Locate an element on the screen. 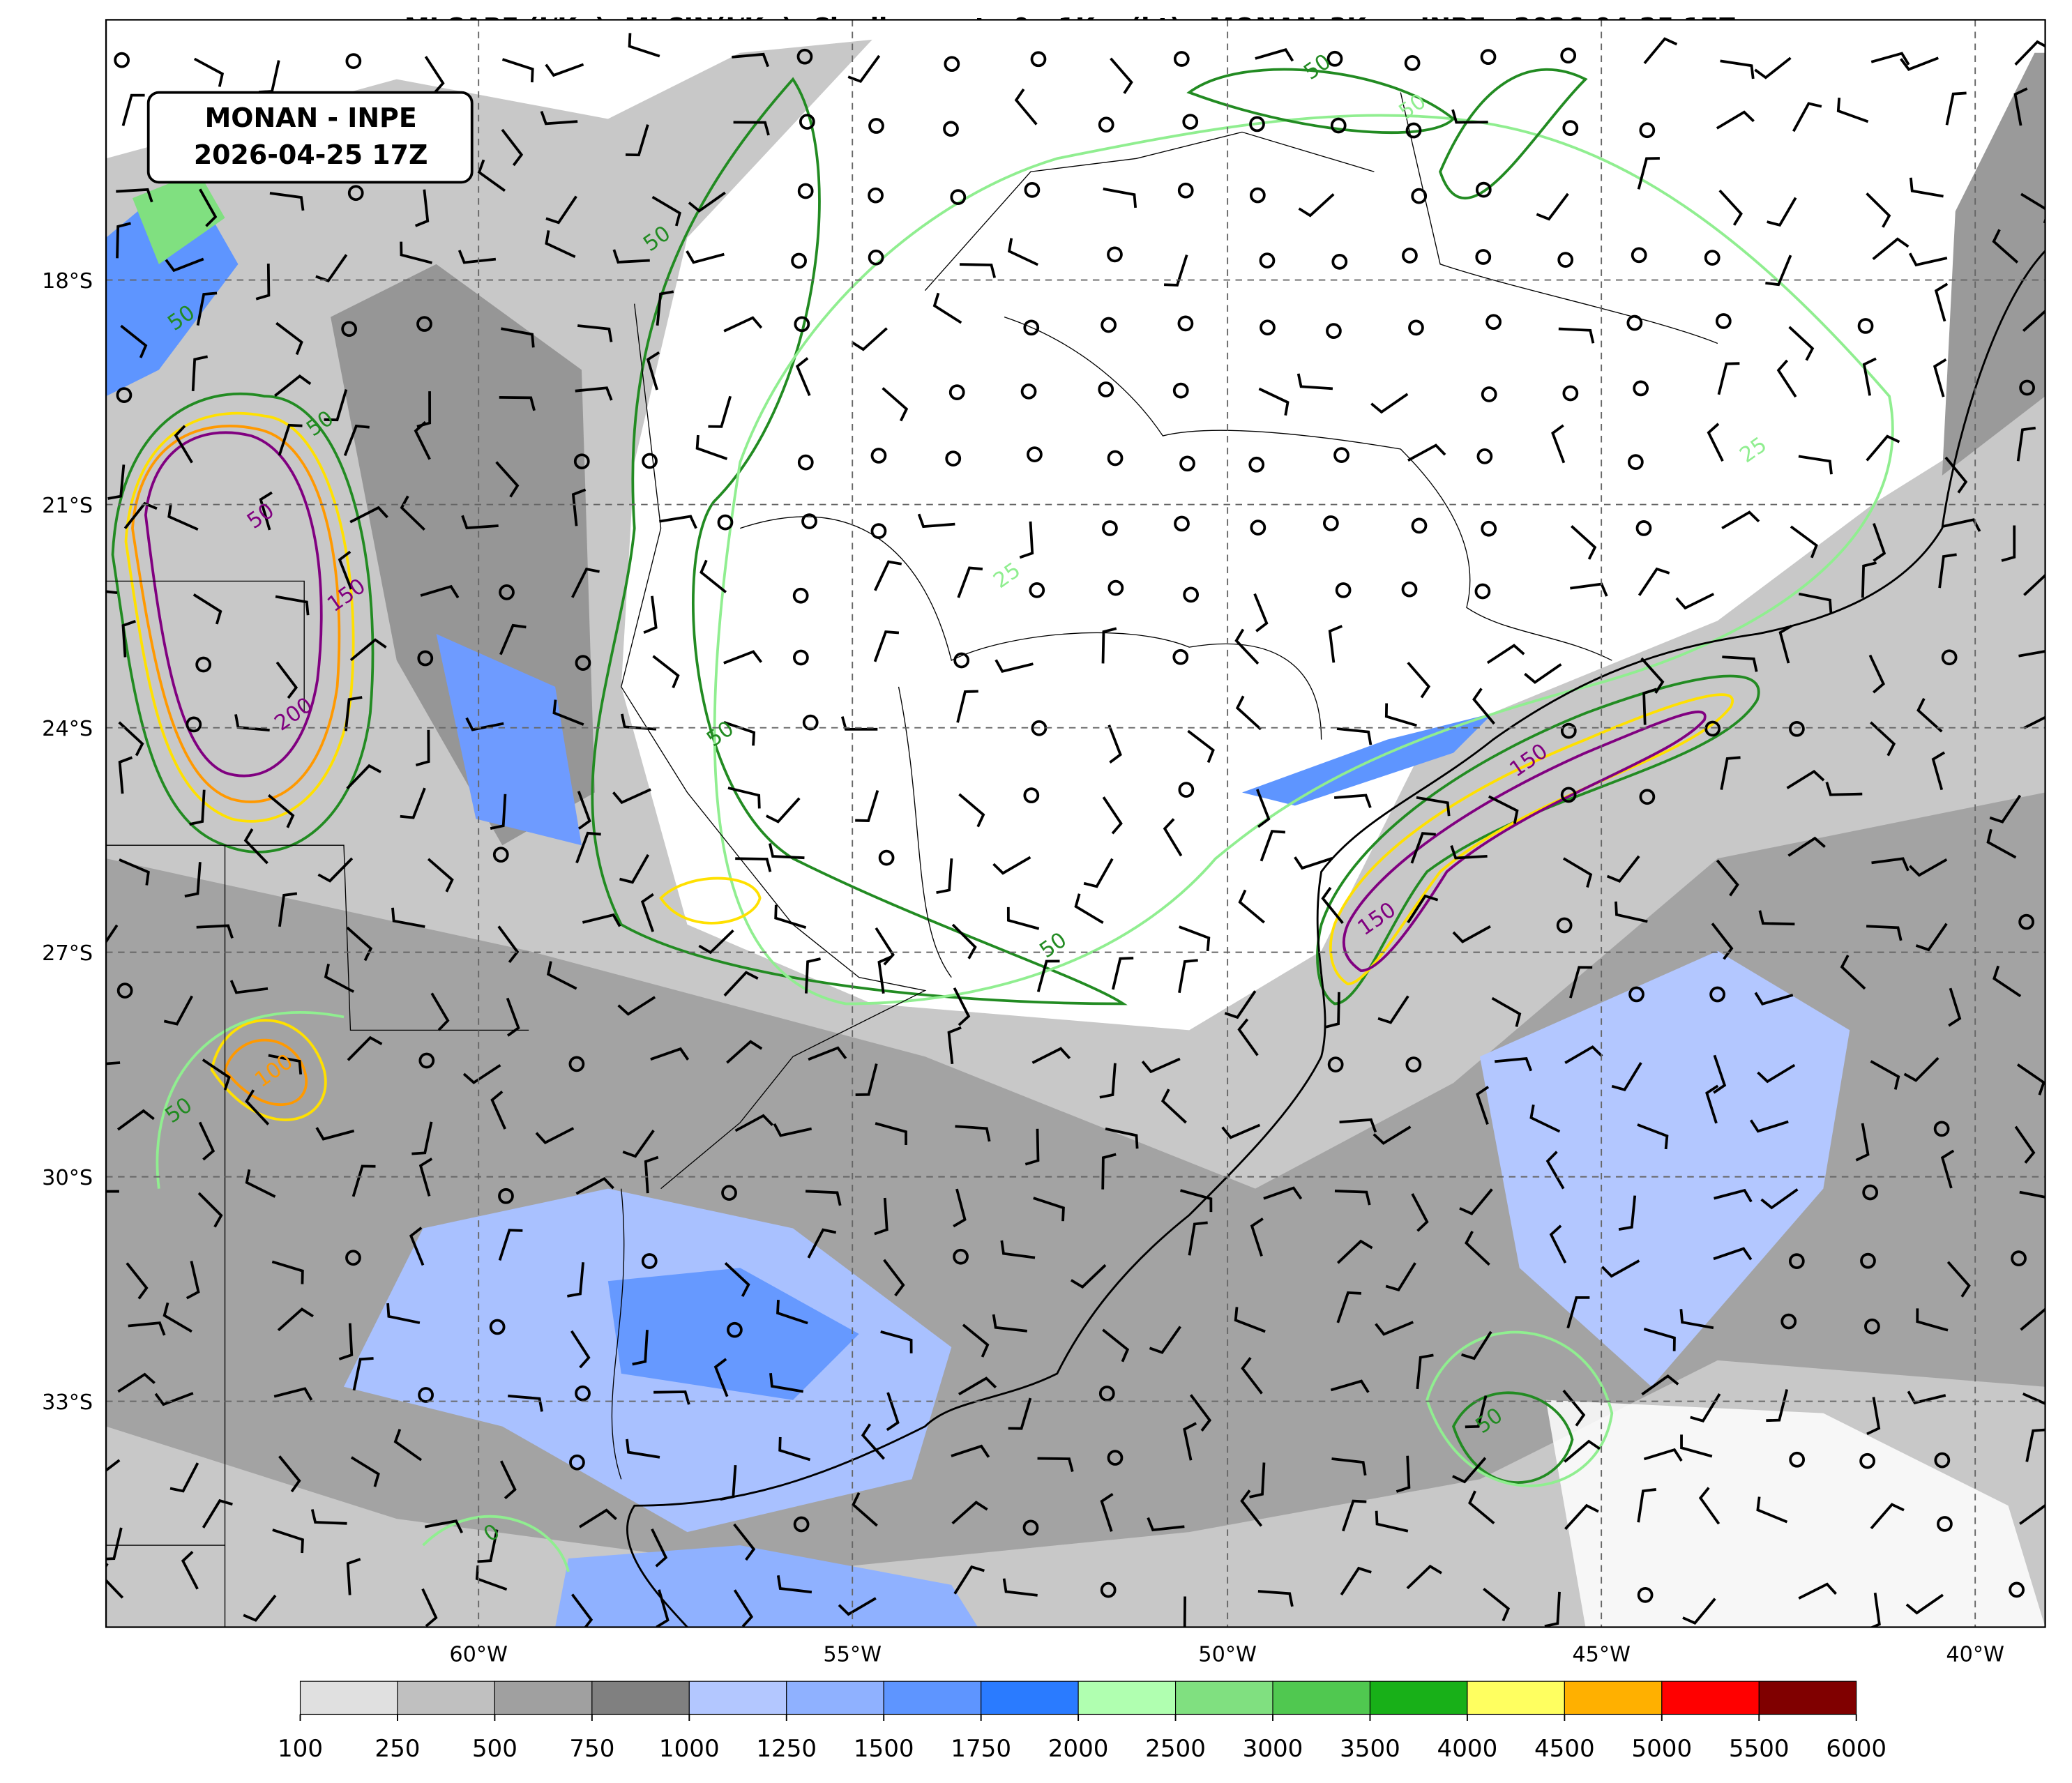  colorbar-label: 1750 is located at coordinates (981, 1749).